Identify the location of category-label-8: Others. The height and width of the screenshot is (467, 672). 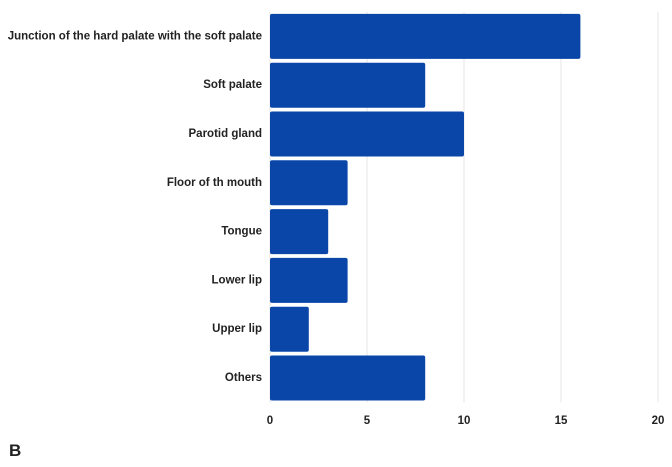
(243, 378).